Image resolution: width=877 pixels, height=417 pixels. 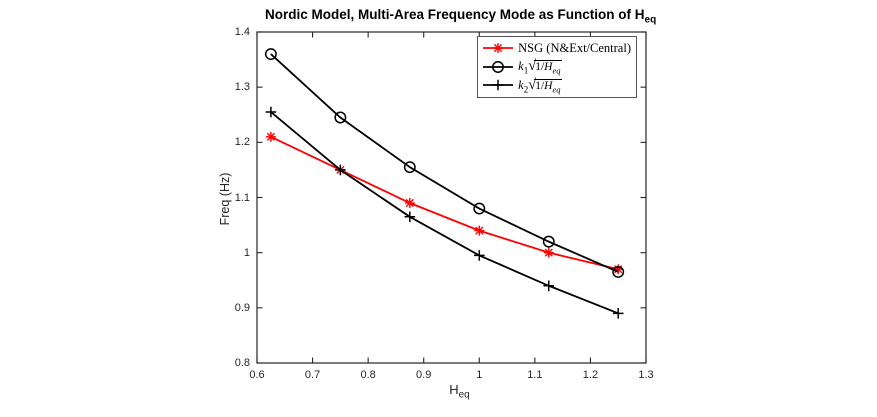 I want to click on legend-k2-var: k, so click(x=521, y=84).